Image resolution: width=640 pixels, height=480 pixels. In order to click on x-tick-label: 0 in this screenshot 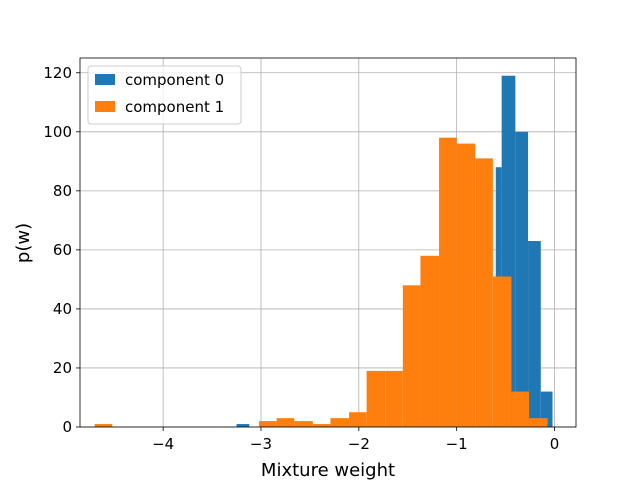, I will do `click(555, 444)`.